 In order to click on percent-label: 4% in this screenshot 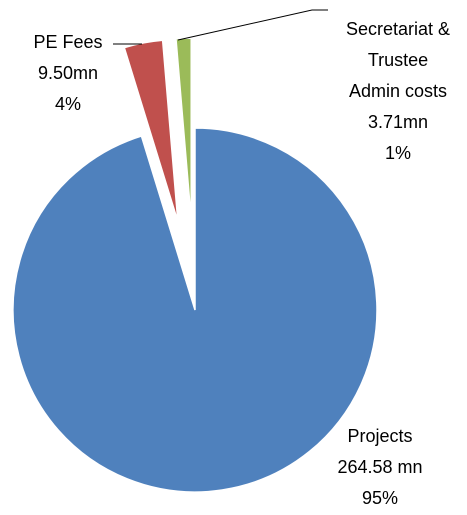, I will do `click(67, 104)`.